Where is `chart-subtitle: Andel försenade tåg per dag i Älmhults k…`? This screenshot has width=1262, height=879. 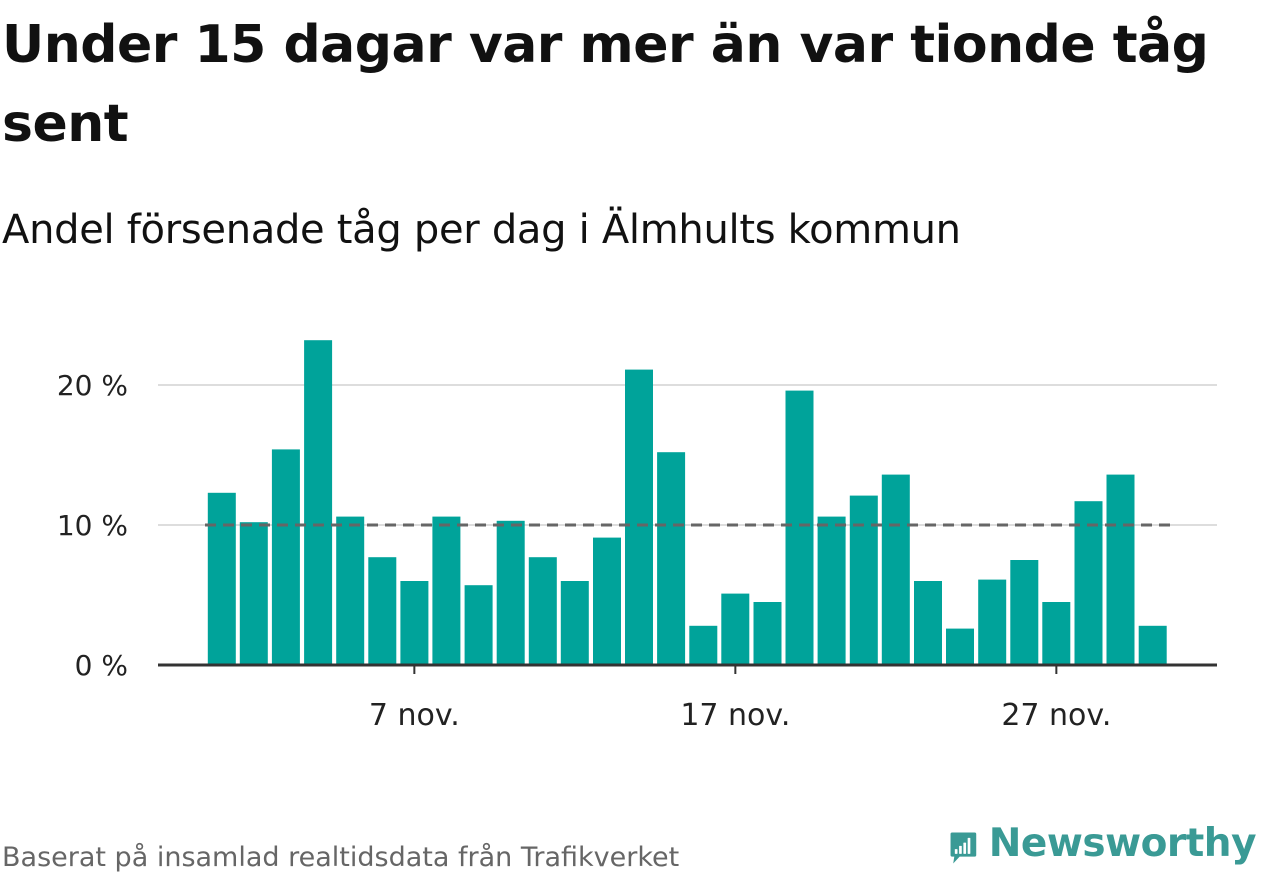 chart-subtitle: Andel försenade tåg per dag i Älmhults k… is located at coordinates (481, 230).